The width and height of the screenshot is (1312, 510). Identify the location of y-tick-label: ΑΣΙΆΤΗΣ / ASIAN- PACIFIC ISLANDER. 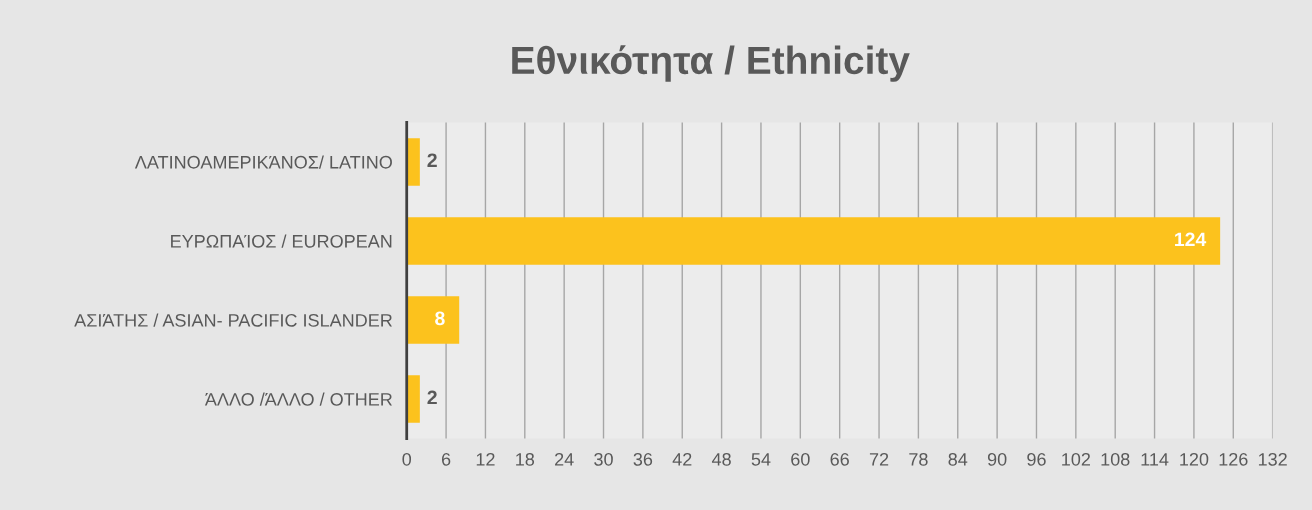
(233, 320).